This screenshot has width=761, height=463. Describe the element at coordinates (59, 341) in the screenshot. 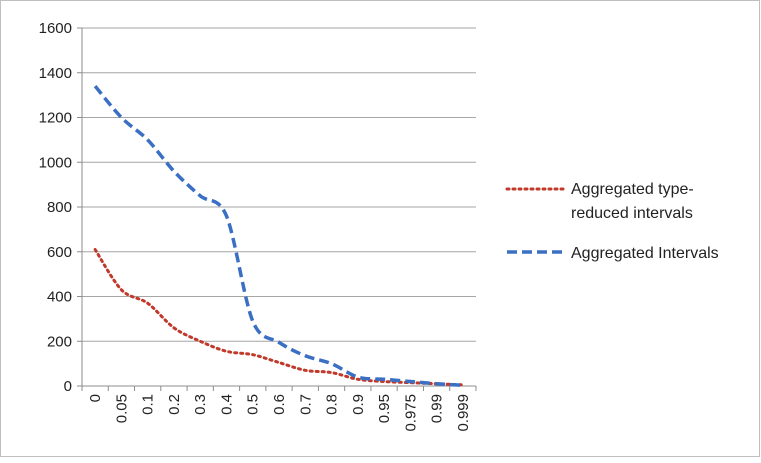

I see `y-tick-label: 200` at that location.